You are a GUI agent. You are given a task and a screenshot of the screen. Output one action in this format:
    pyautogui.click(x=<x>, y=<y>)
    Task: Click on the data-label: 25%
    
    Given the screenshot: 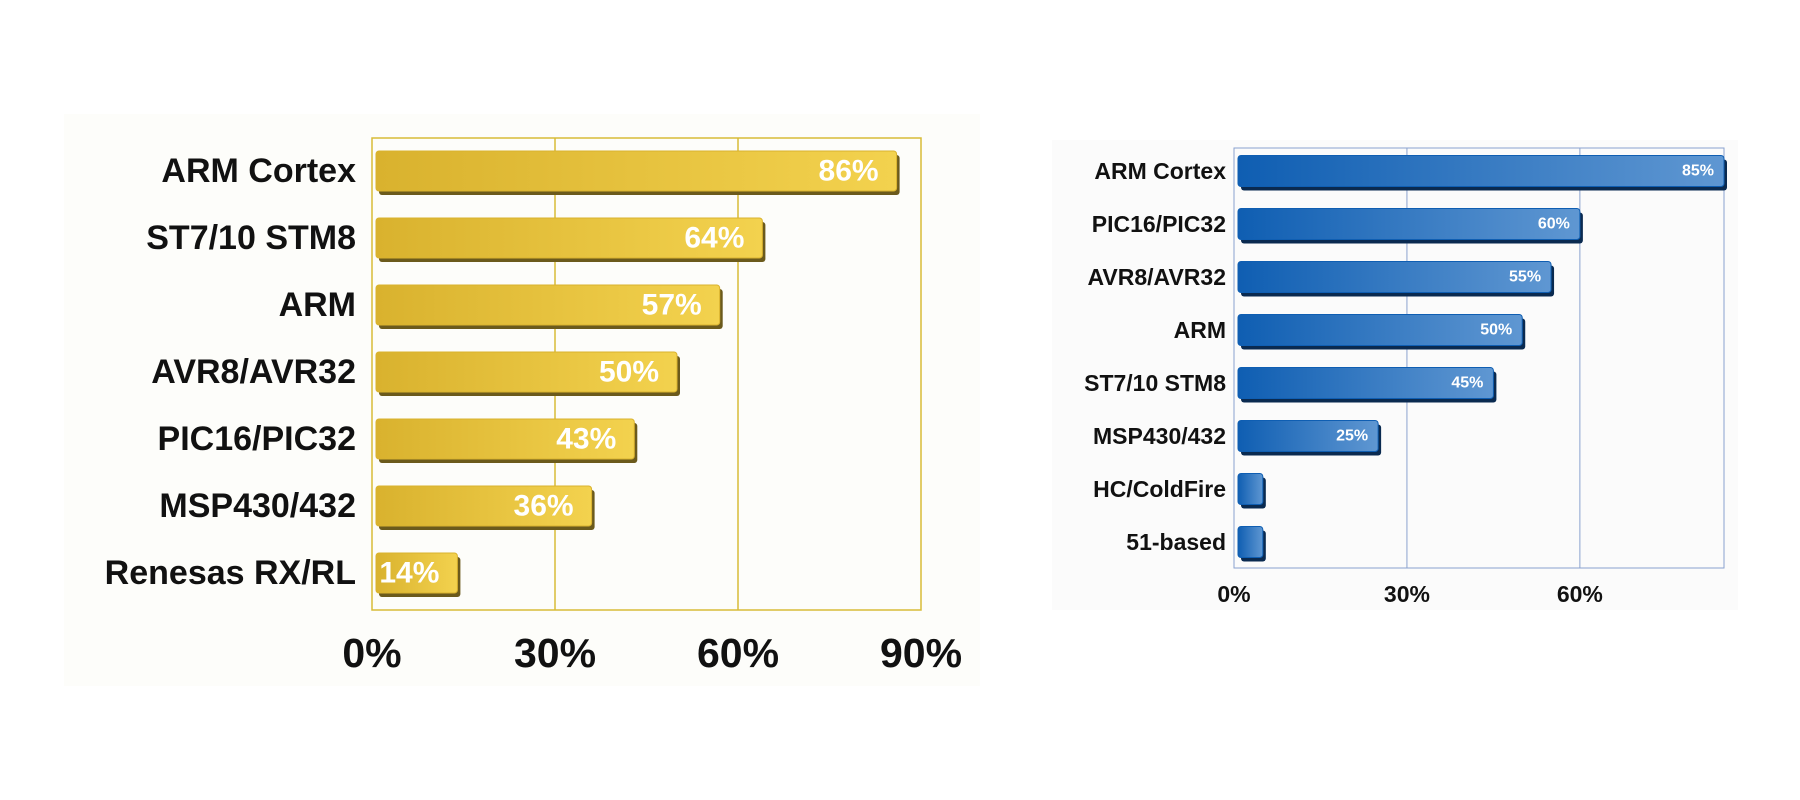 What is the action you would take?
    pyautogui.click(x=1352, y=436)
    